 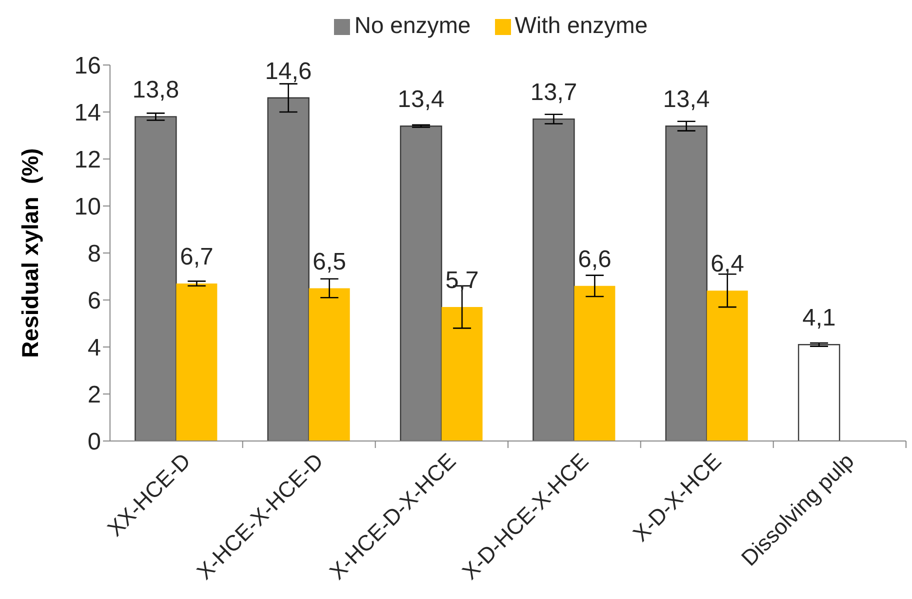 I want to click on legend-label: No enzyme, so click(x=412, y=25).